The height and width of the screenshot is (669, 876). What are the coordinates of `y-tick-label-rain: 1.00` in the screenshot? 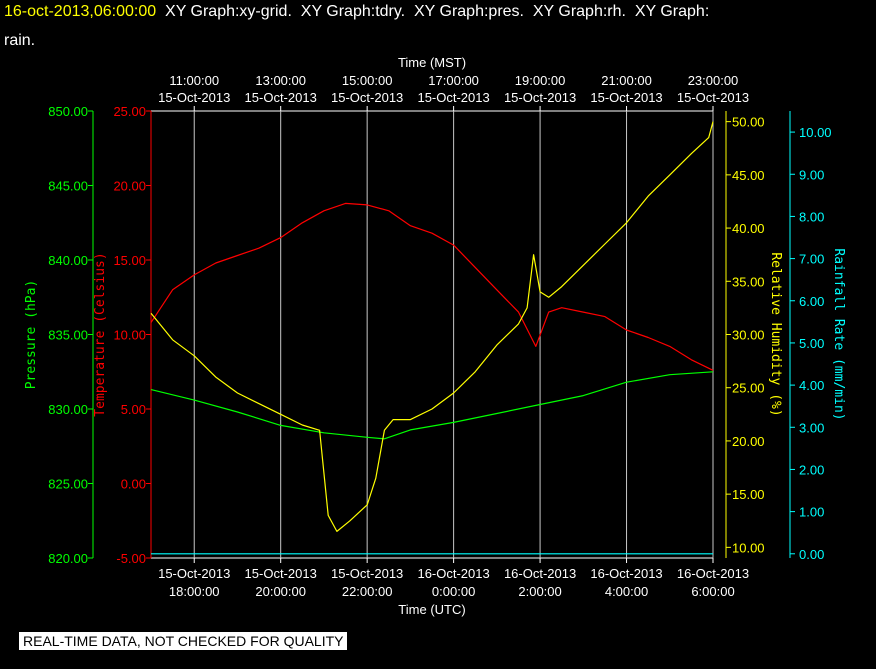 It's located at (811, 512).